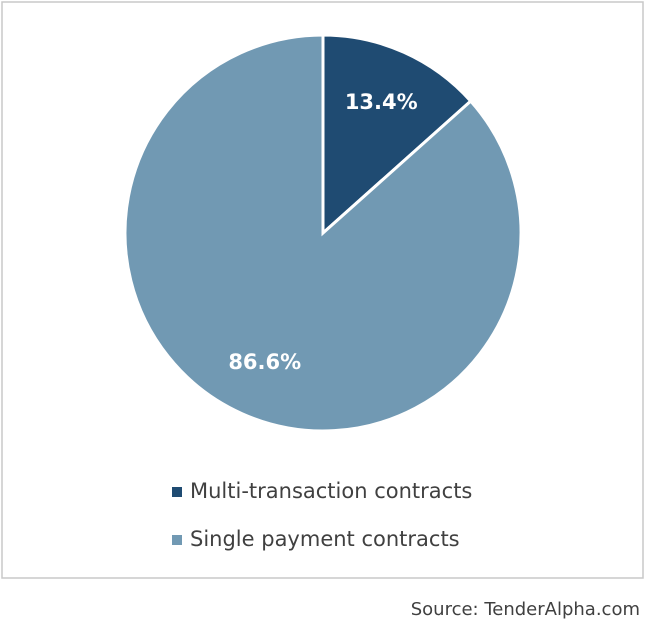 The image size is (646, 628). I want to click on legend-label: Single payment contracts, so click(325, 539).